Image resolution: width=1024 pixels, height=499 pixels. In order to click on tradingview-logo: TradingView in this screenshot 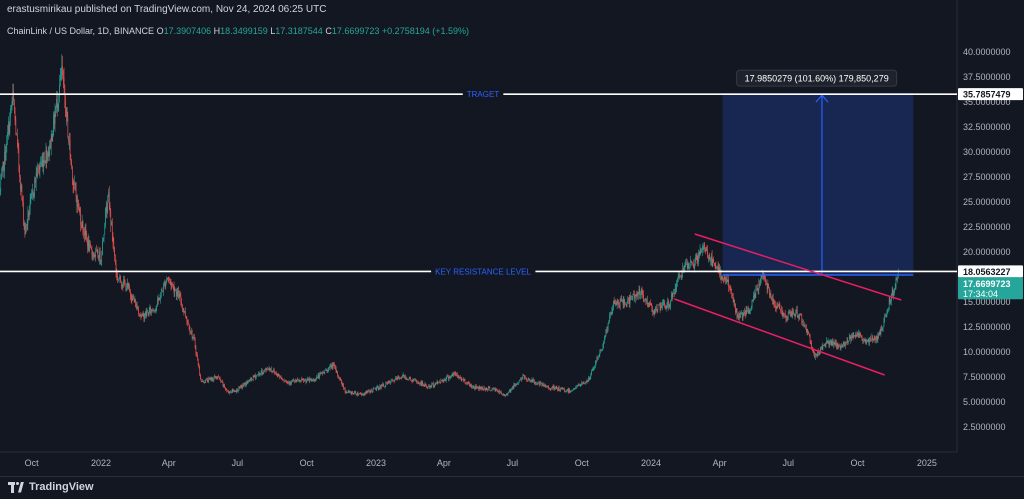, I will do `click(51, 487)`.